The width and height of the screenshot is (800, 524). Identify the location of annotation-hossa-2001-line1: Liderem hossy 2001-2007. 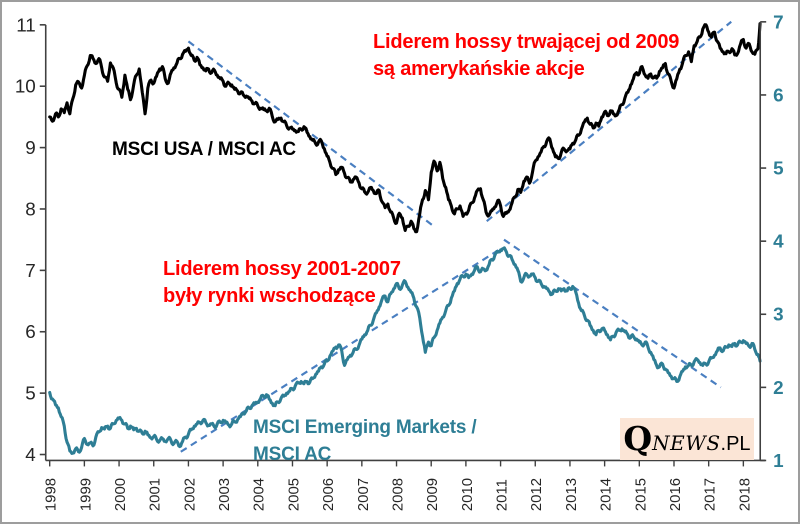
(282, 269).